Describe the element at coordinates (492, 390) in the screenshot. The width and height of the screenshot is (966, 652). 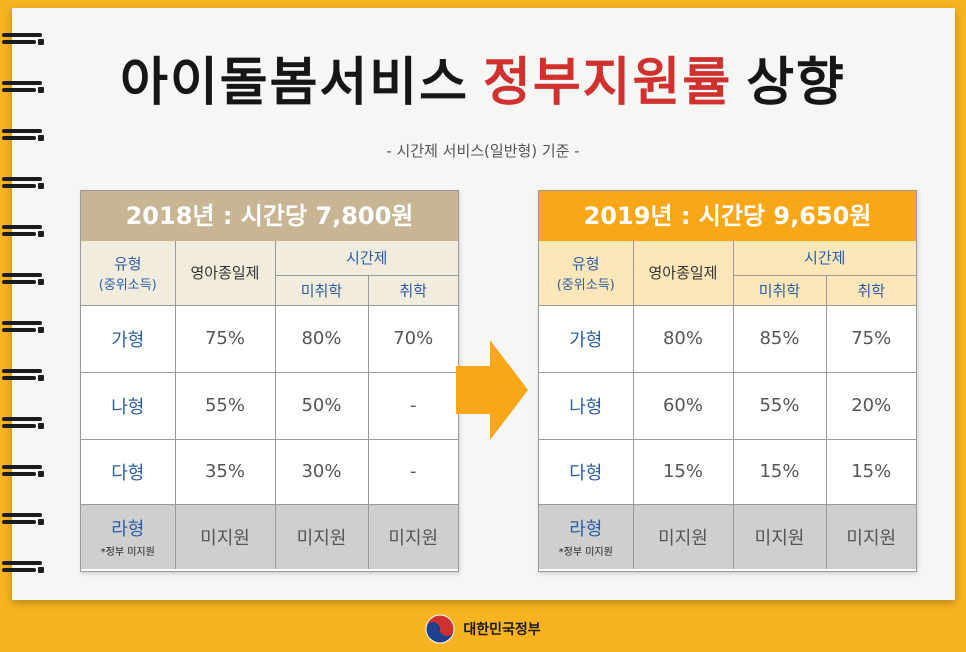
I see `arrow-right-icon` at that location.